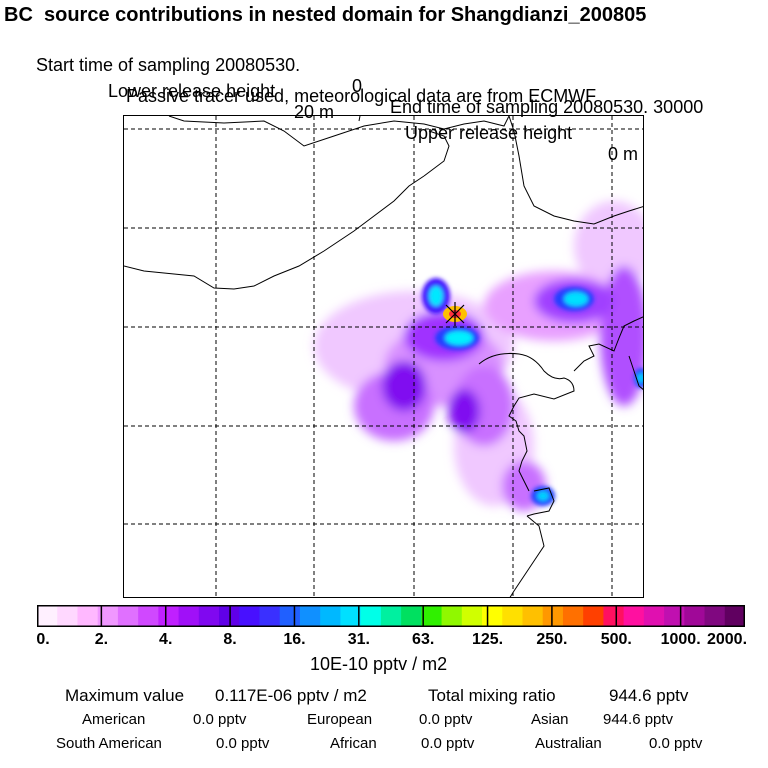 Image resolution: width=768 pixels, height=768 pixels. What do you see at coordinates (423, 639) in the screenshot?
I see `colorbar-tick-label: 63.` at bounding box center [423, 639].